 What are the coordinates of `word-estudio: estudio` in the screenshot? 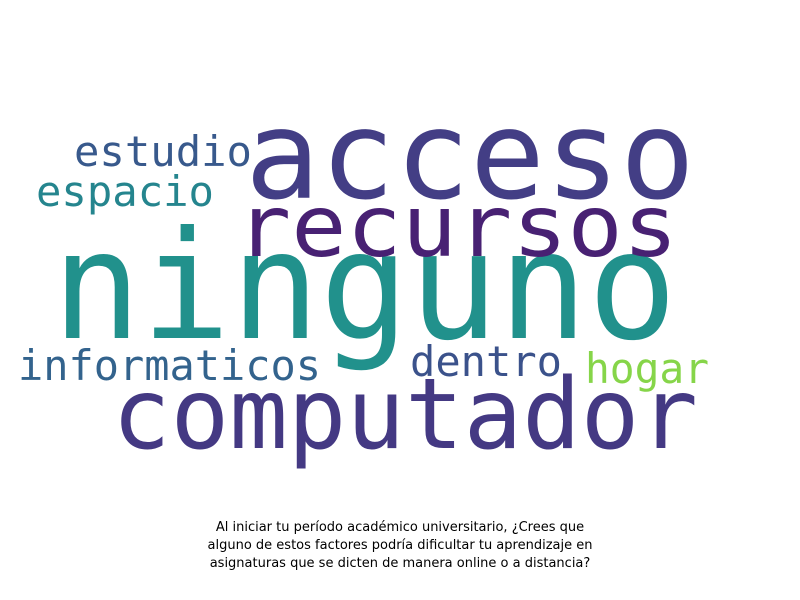 It's located at (163, 151).